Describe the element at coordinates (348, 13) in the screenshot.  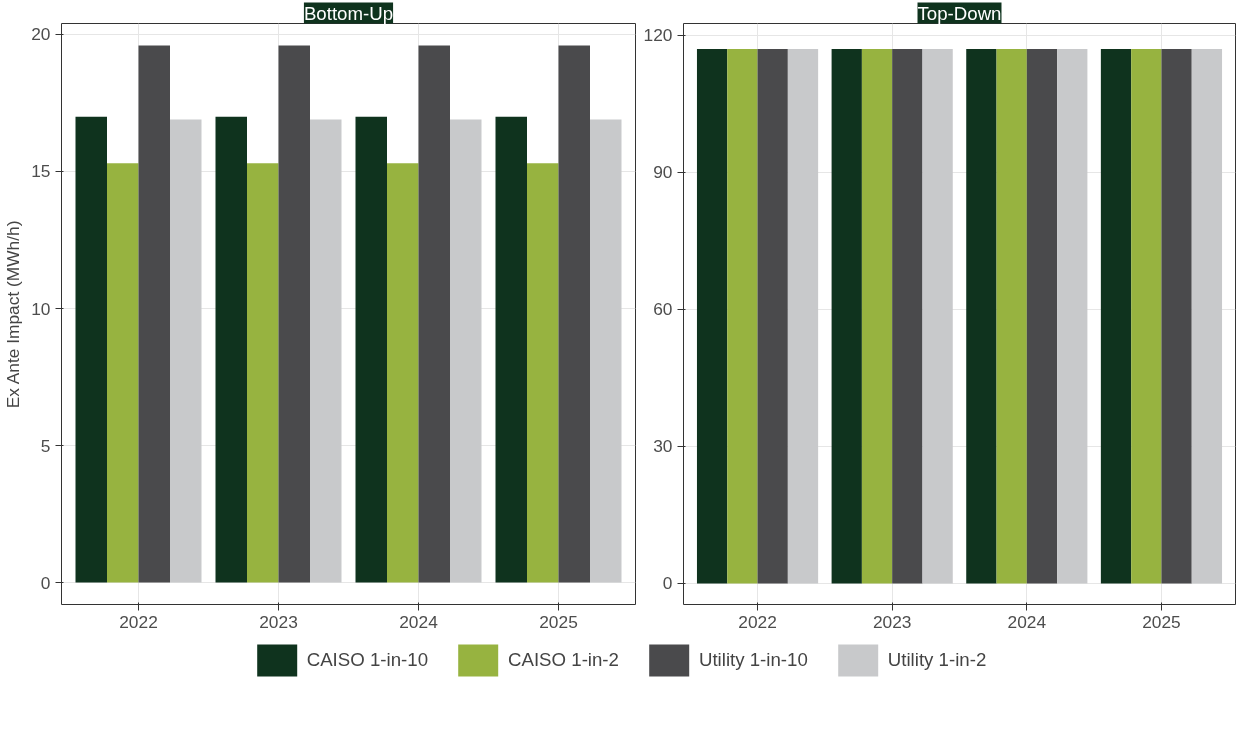
I see `chart-title: Bottom-Up` at that location.